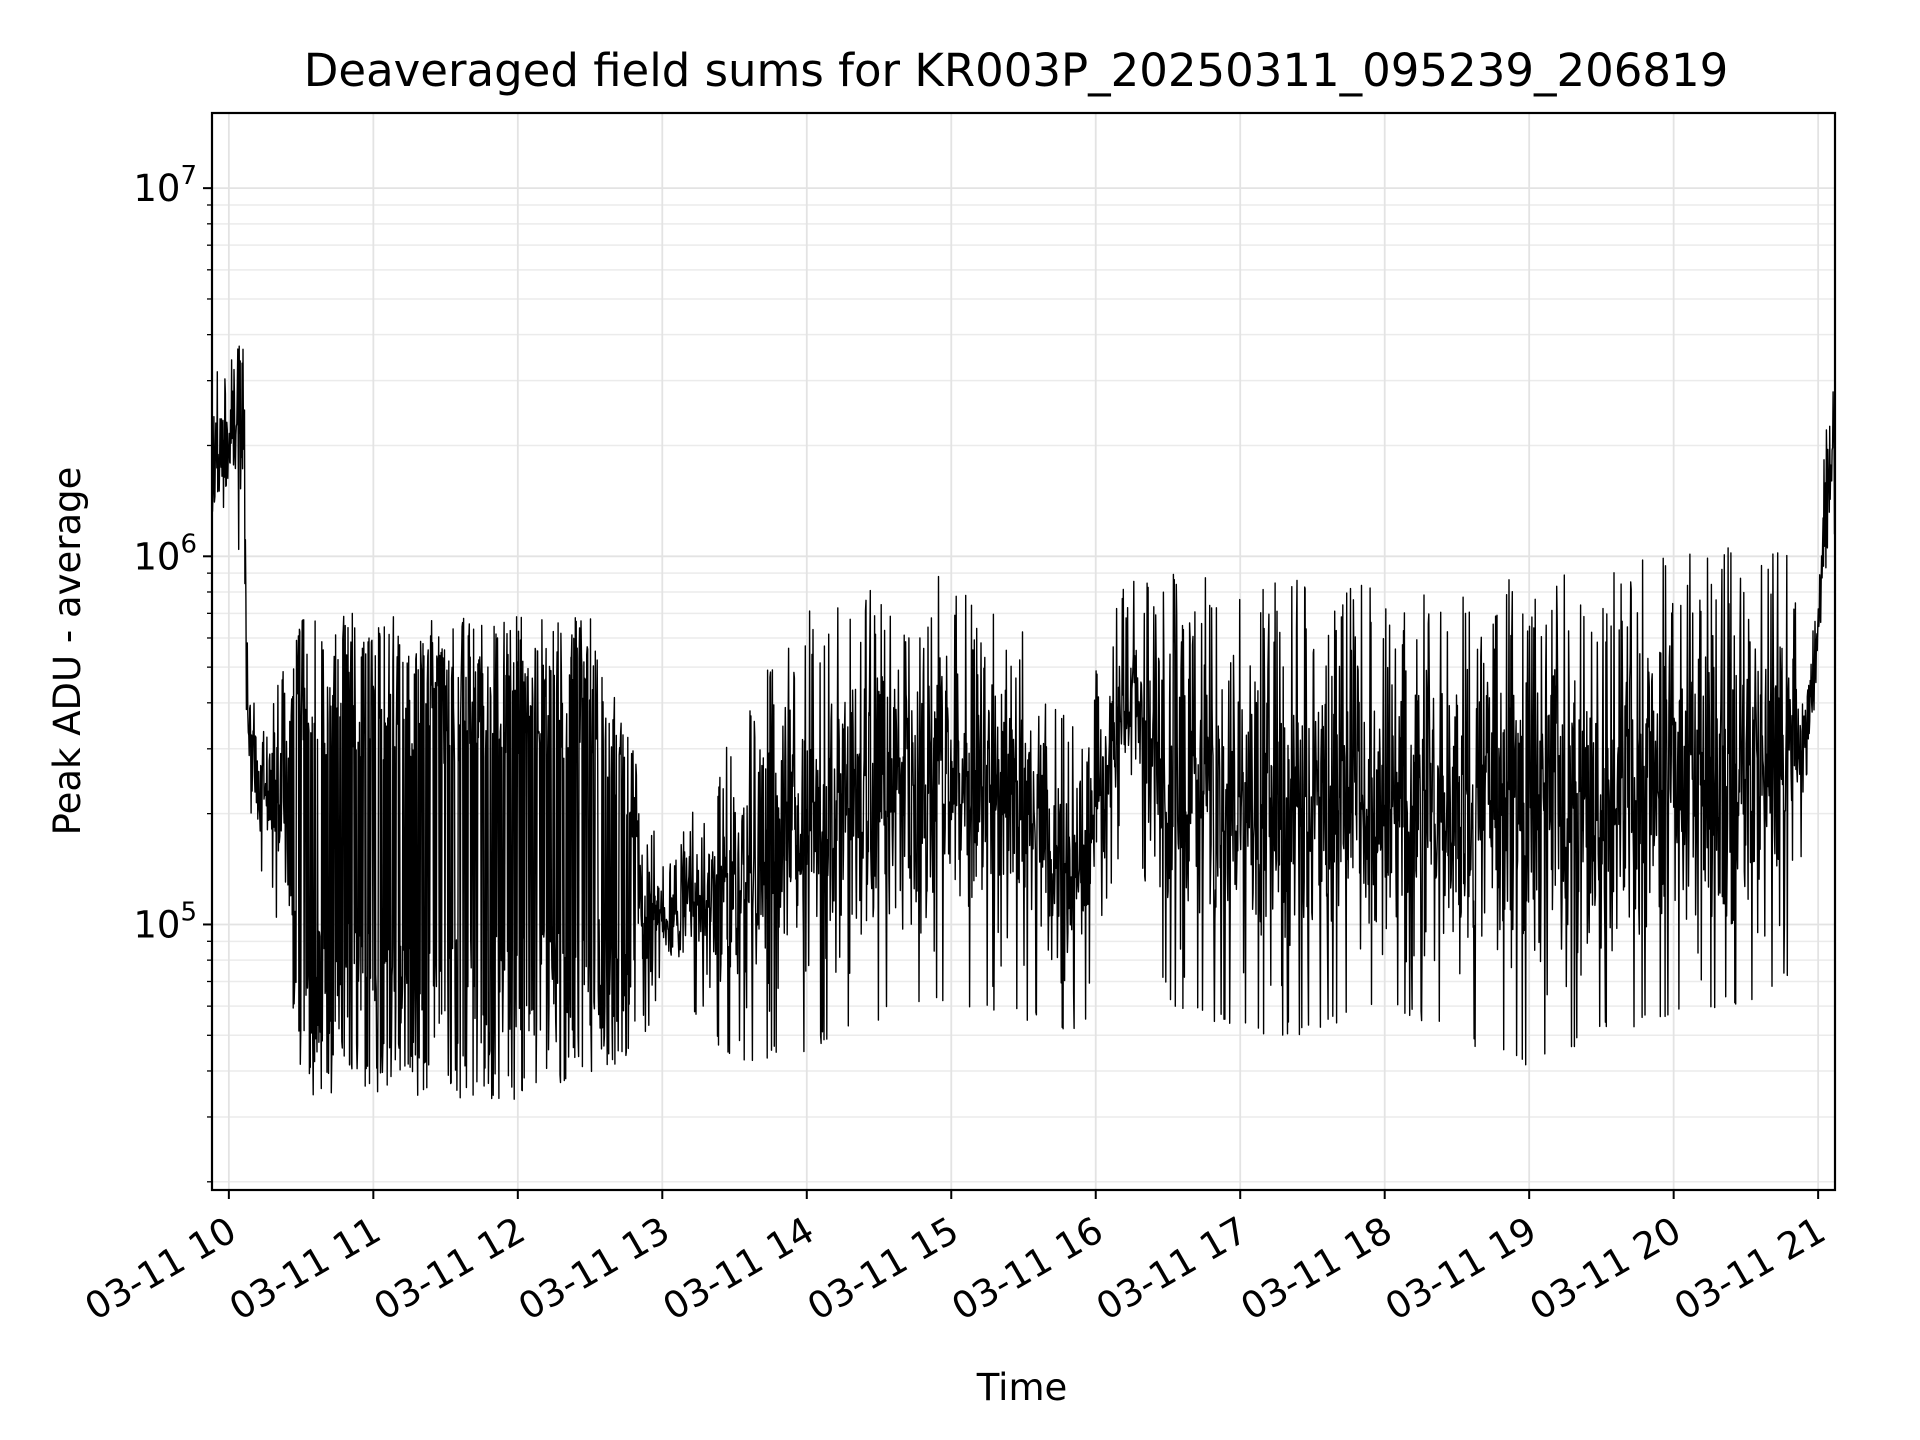 This screenshot has height=1440, width=1920. I want to click on y-tick-label: 10⁶, so click(165, 553).